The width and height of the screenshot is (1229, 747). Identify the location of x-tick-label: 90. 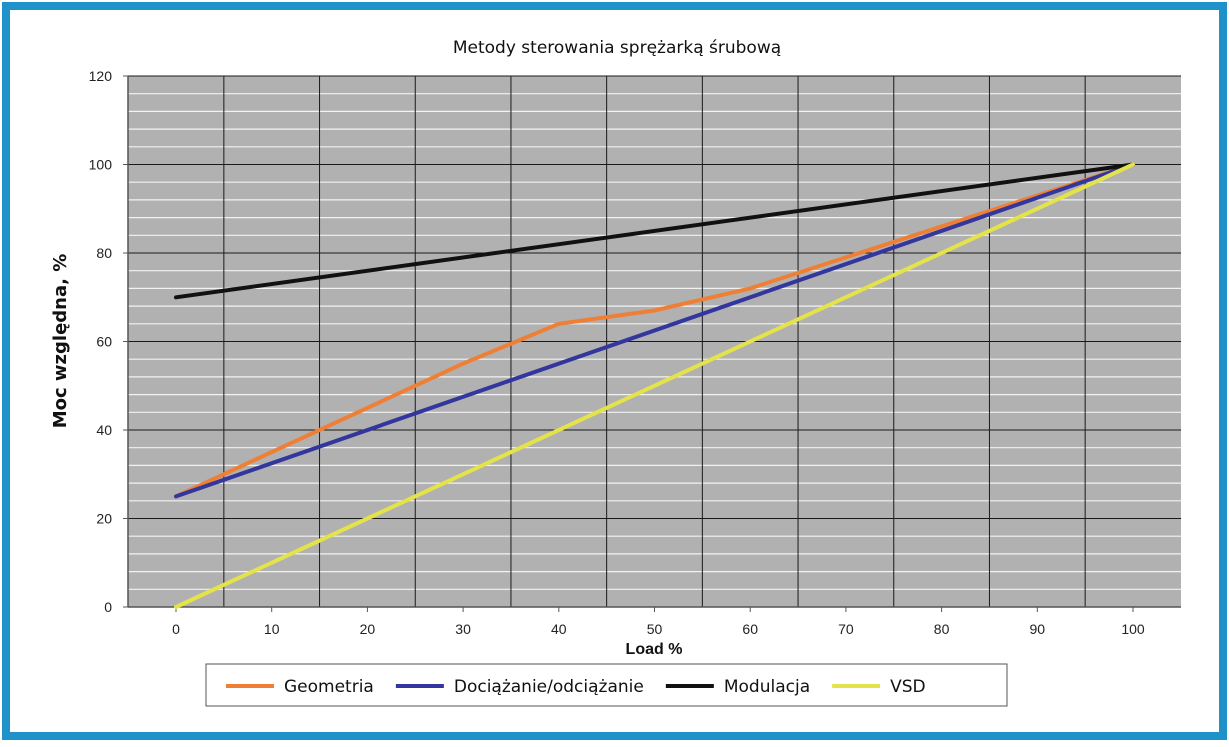
(1038, 629).